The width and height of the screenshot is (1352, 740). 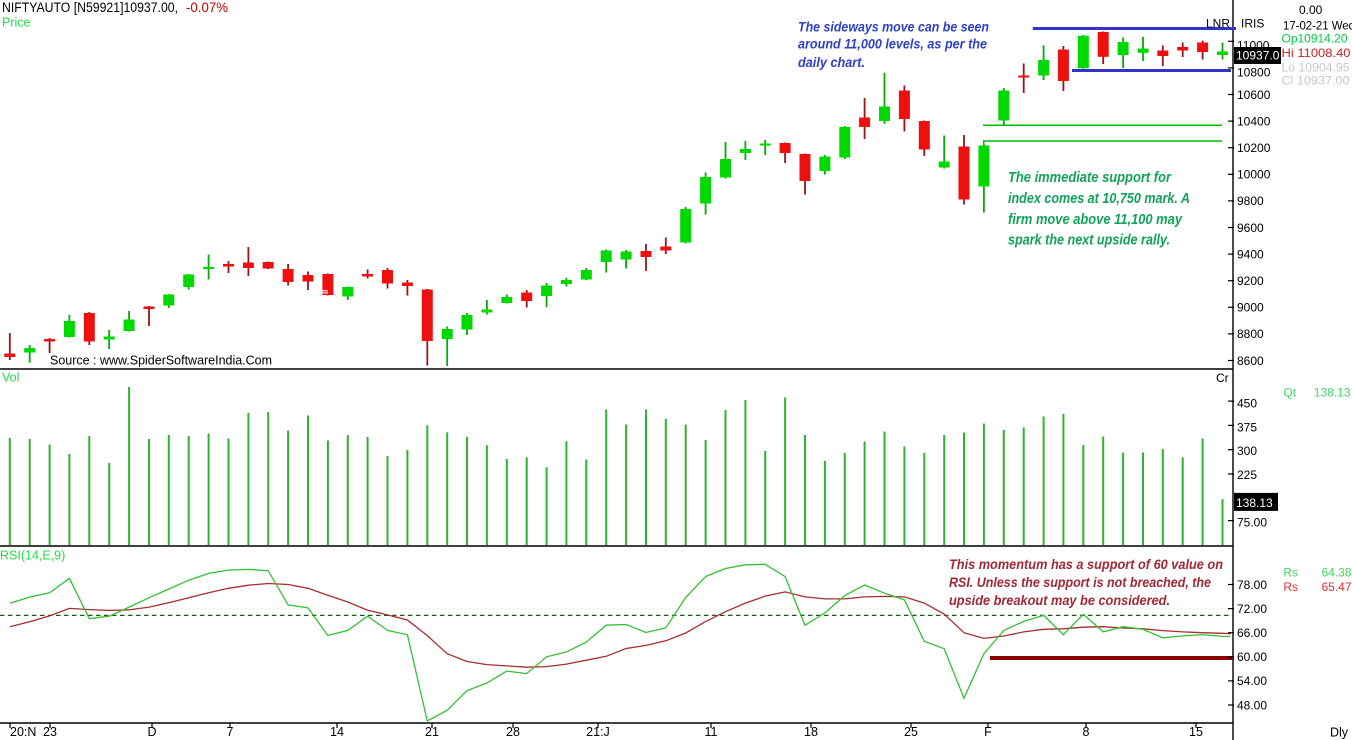 What do you see at coordinates (1252, 657) in the screenshot?
I see `svg-text: 60.00` at bounding box center [1252, 657].